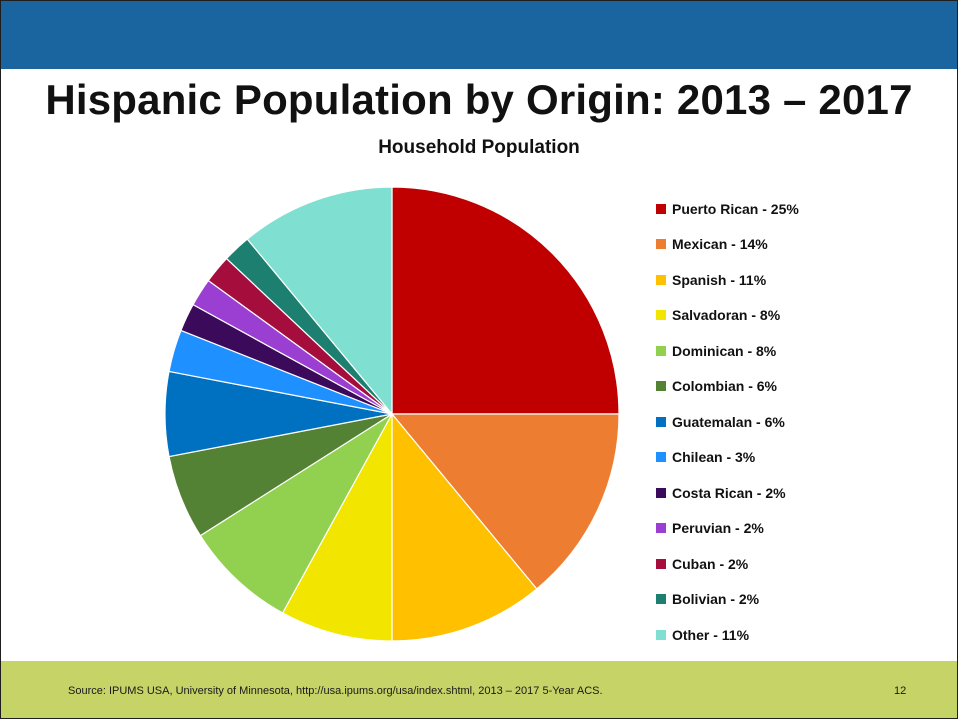 This screenshot has height=721, width=960. I want to click on legend-item-salvadoran: Salvadoran - 8%, so click(727, 316).